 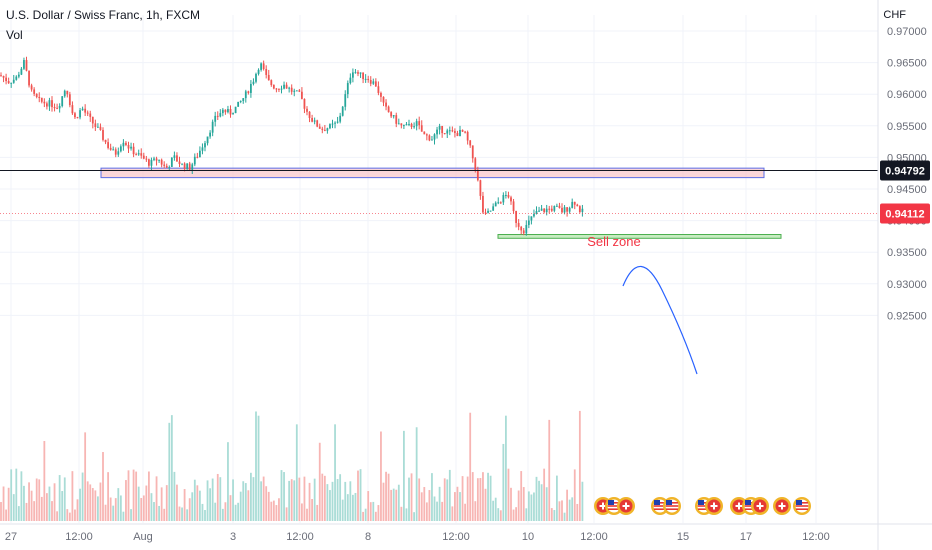 I want to click on time-tick-label: Aug, so click(x=143, y=537).